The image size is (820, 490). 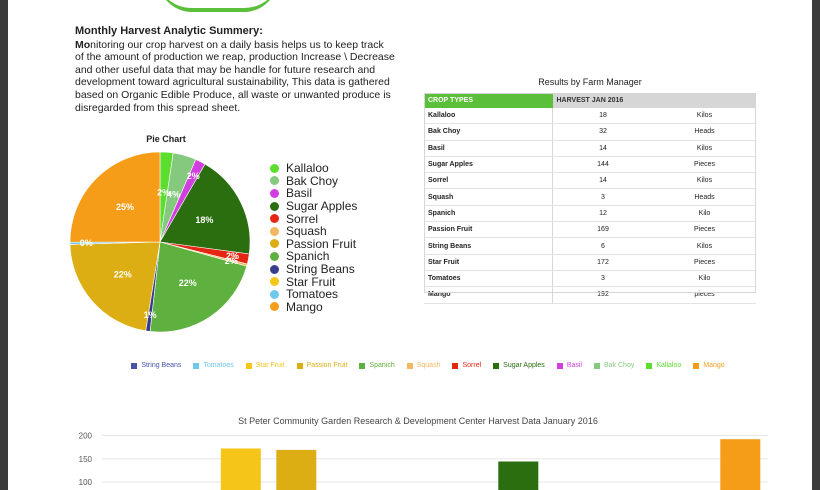 What do you see at coordinates (322, 206) in the screenshot?
I see `pie-legend-label: Sugar Apples` at bounding box center [322, 206].